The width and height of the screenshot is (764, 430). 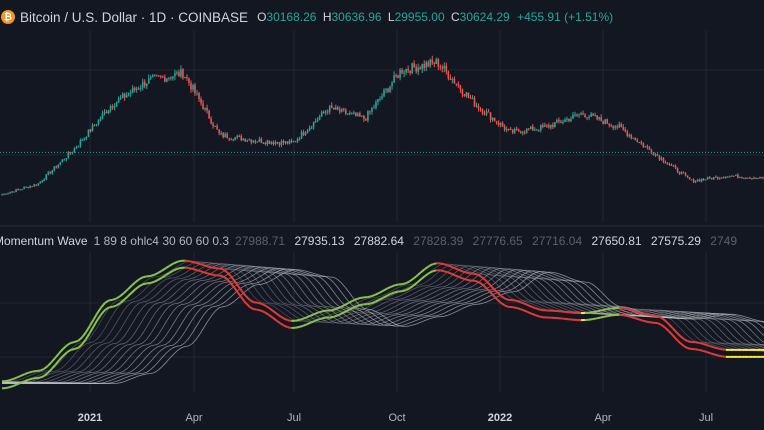 I want to click on high-value: 30636.96, so click(x=356, y=17).